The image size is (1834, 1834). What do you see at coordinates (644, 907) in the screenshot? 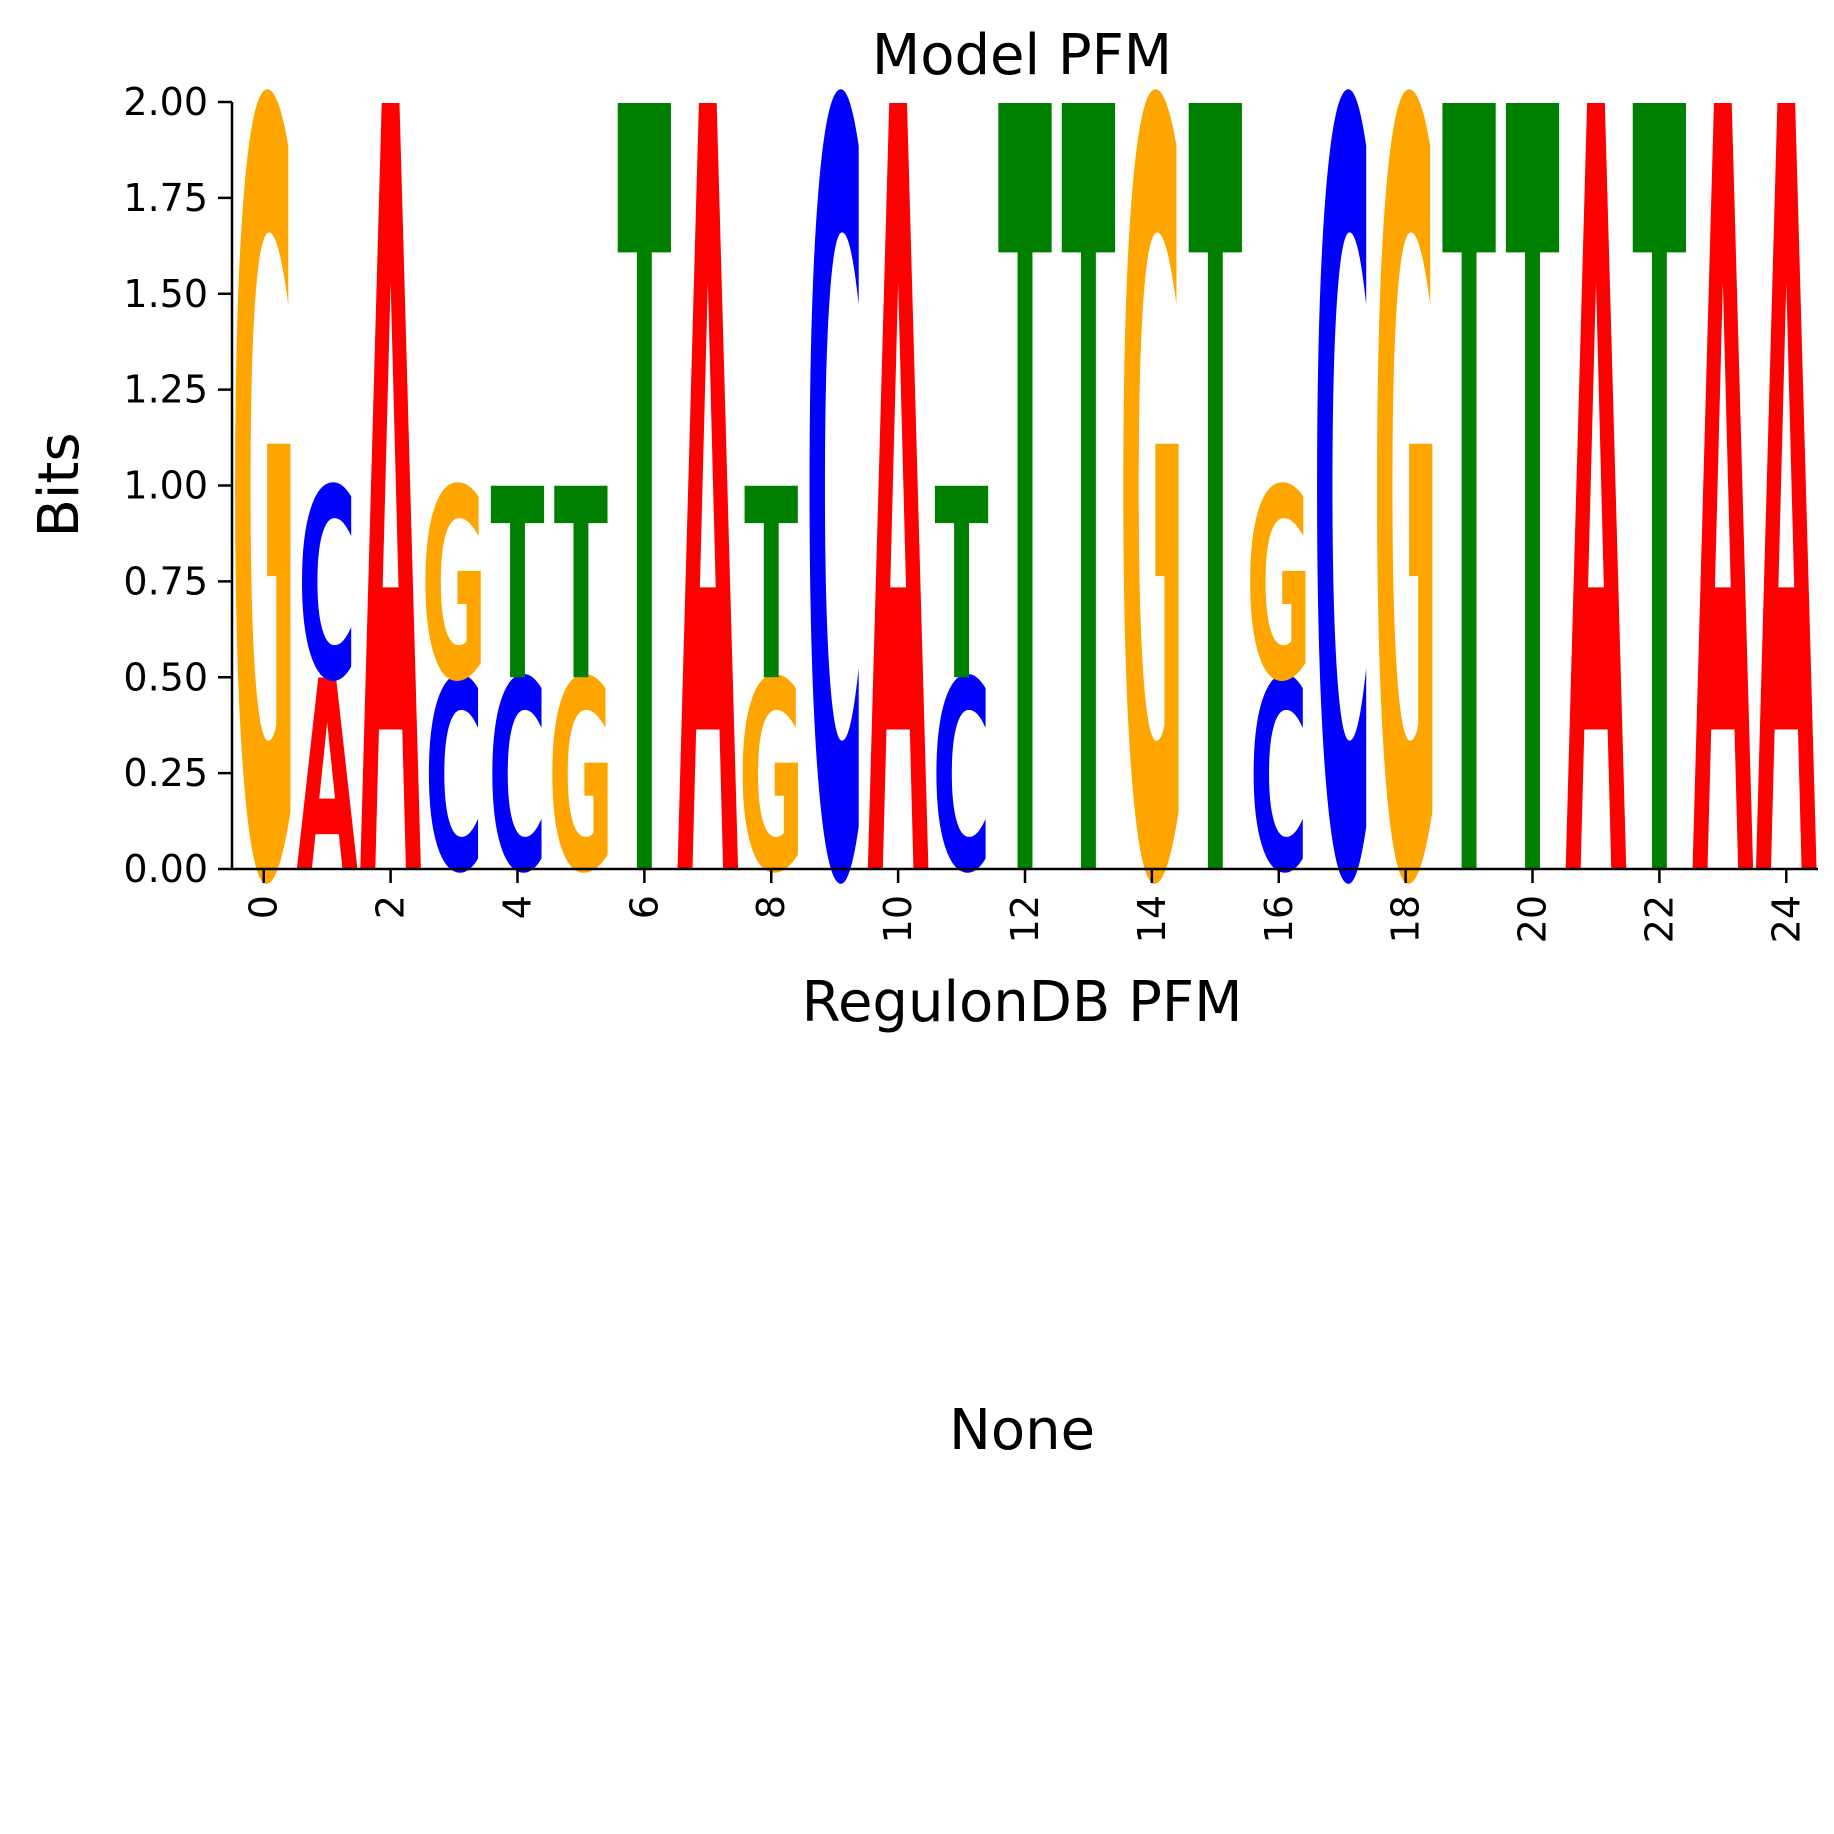
I see `x-tick-label: 6` at bounding box center [644, 907].